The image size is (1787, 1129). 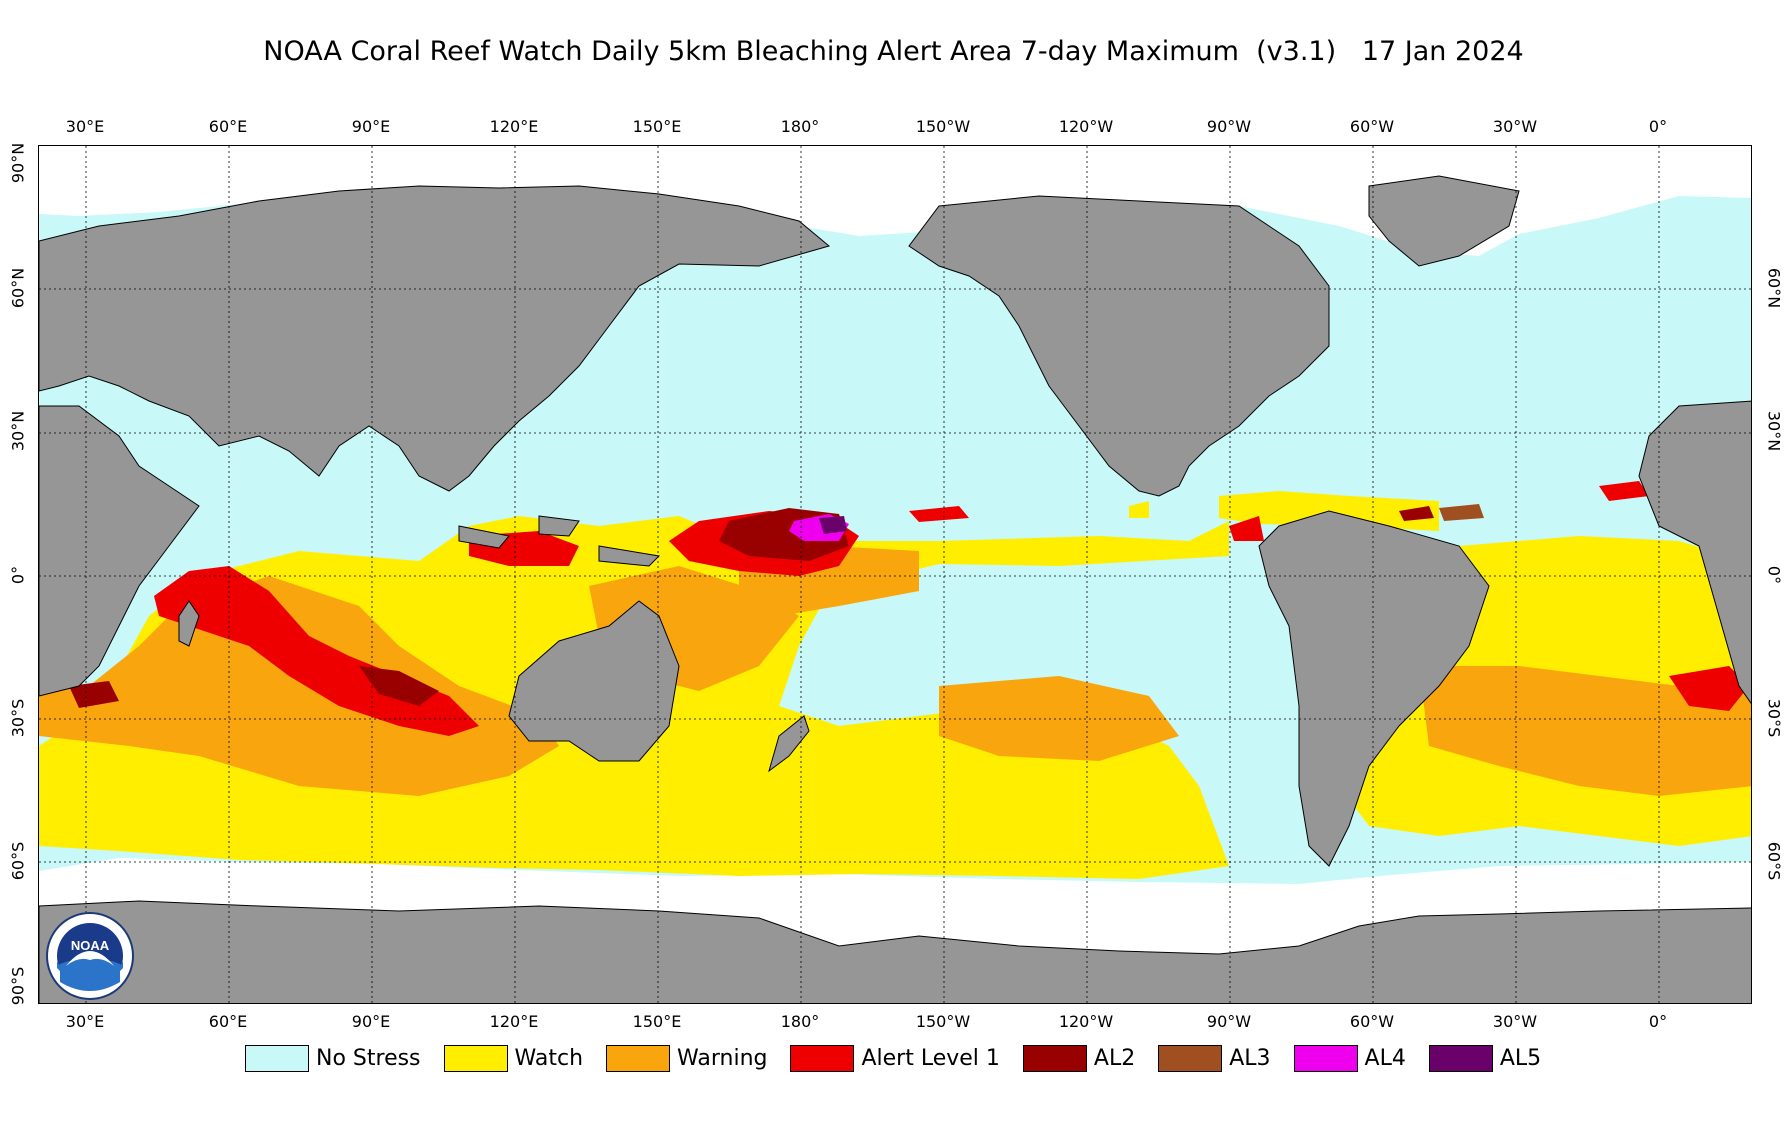 I want to click on lat-label-left: 60°S, so click(x=18, y=861).